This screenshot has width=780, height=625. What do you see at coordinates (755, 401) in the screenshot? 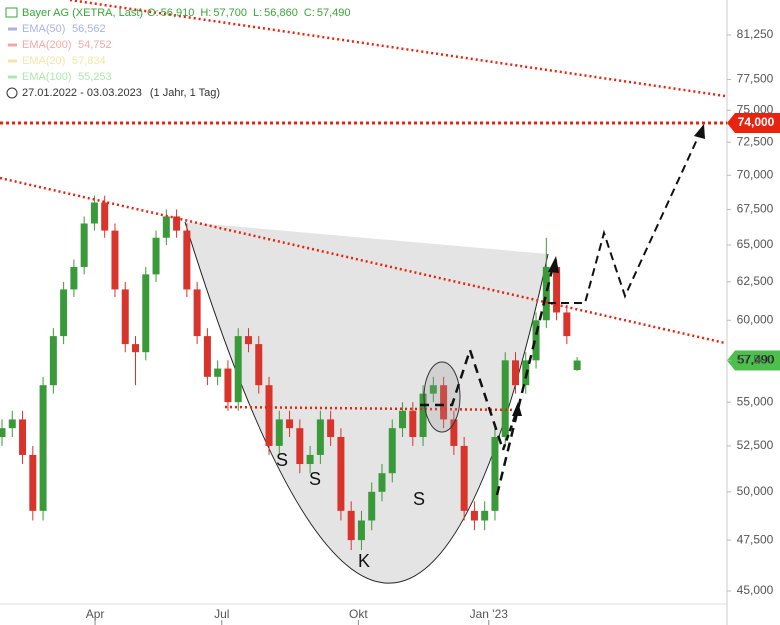
I see `y-tick-label: 55,000` at bounding box center [755, 401].